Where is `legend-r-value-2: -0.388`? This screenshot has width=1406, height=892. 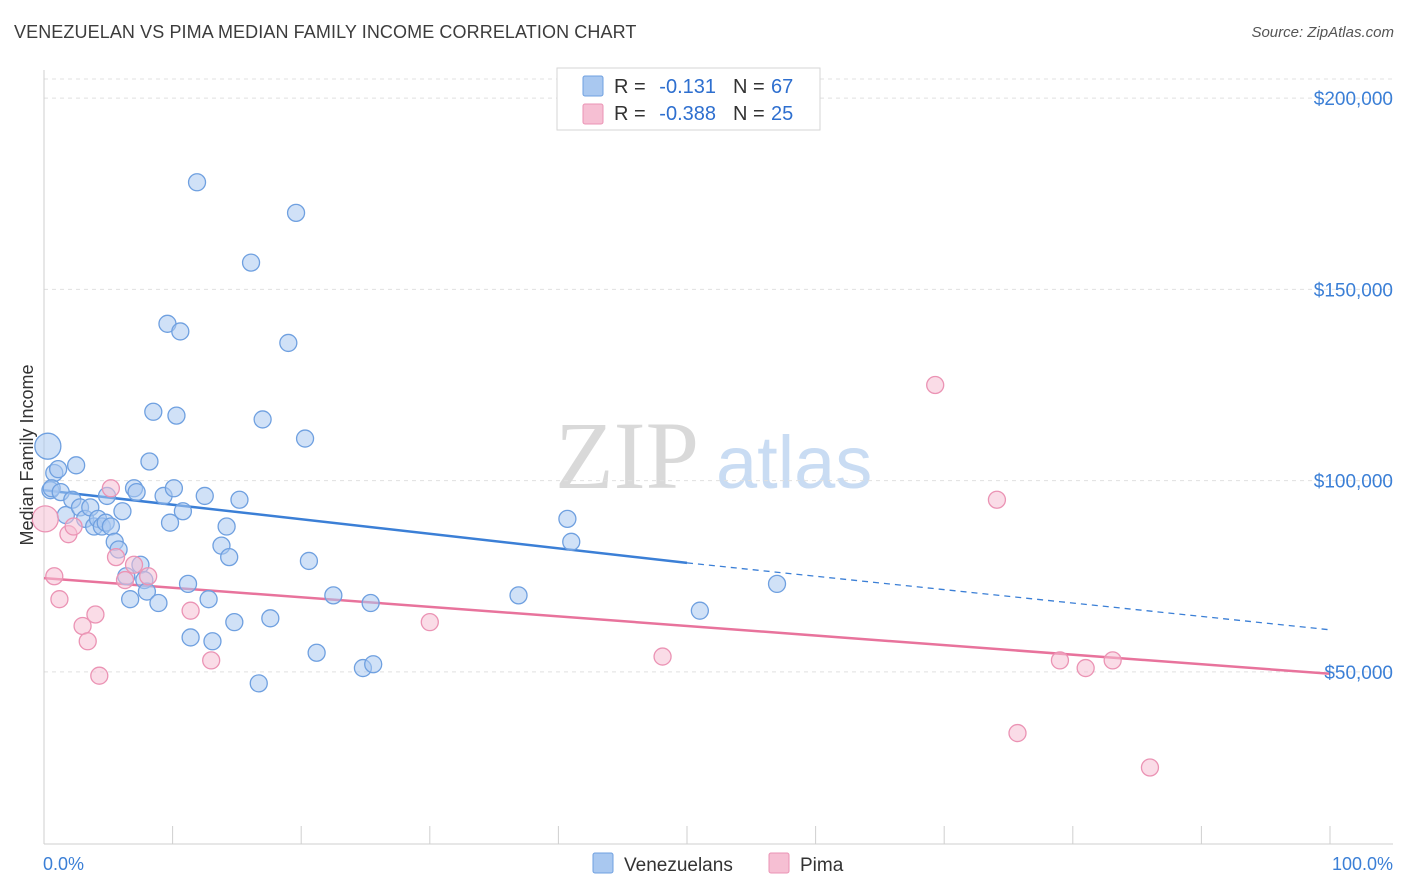 legend-r-value-2: -0.388 is located at coordinates (687, 114).